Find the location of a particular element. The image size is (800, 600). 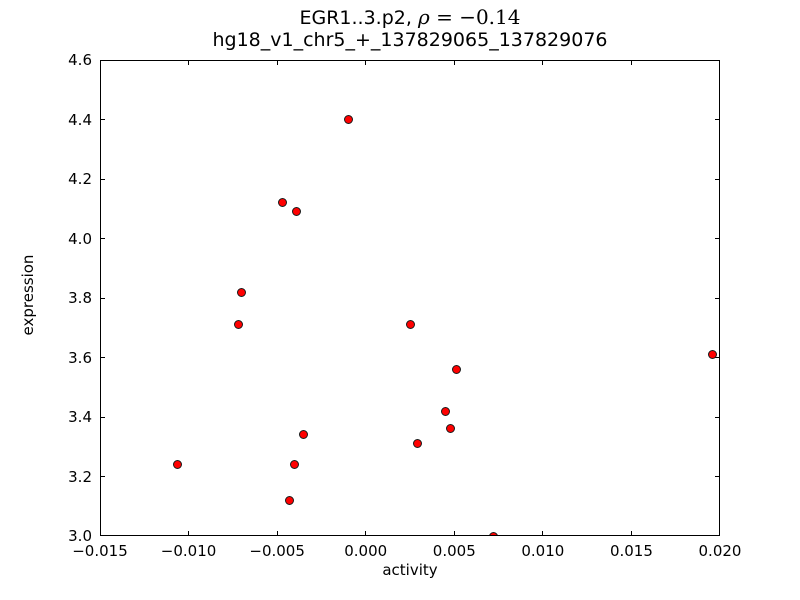

x-axis-label: activity is located at coordinates (410, 570).